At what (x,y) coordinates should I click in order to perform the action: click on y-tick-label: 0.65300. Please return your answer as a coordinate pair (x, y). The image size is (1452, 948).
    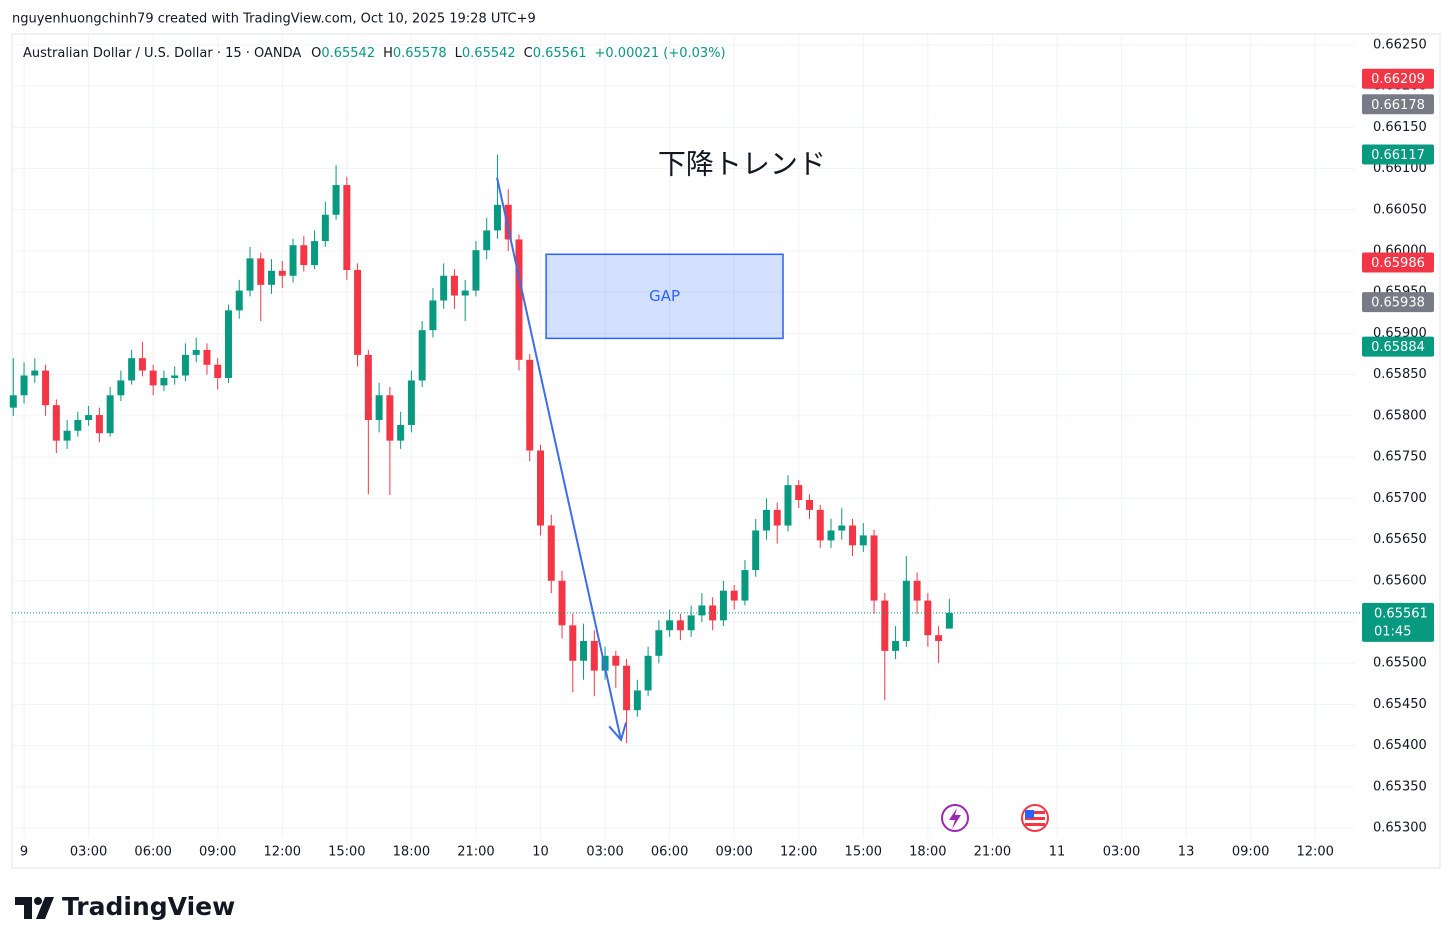
    Looking at the image, I should click on (1400, 828).